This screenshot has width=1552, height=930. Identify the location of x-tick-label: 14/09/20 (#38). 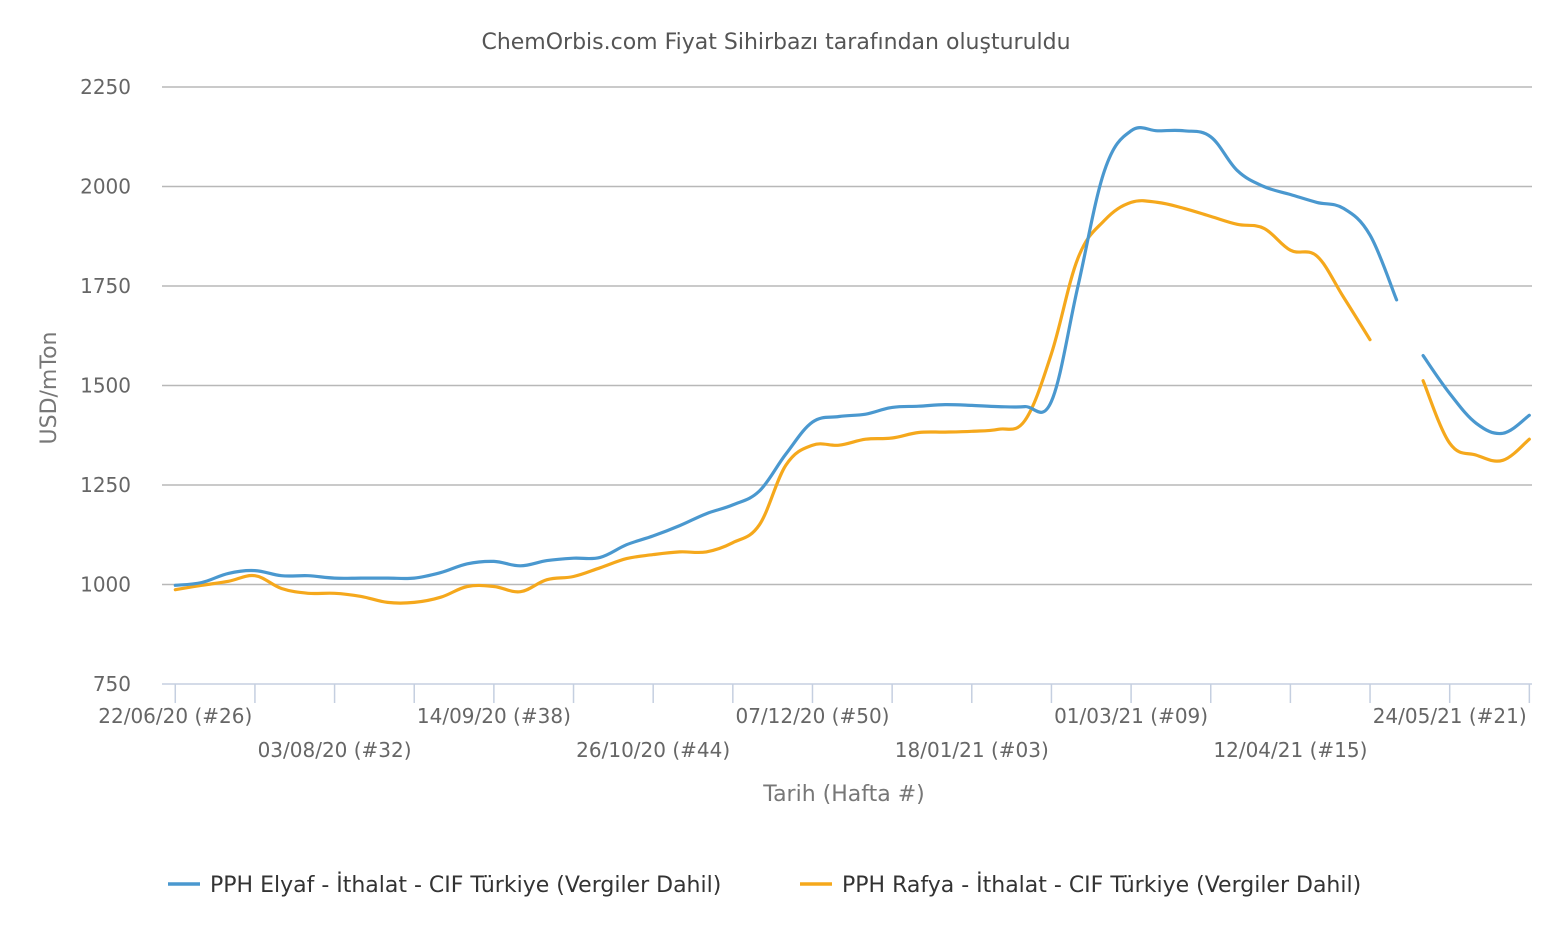
(494, 716).